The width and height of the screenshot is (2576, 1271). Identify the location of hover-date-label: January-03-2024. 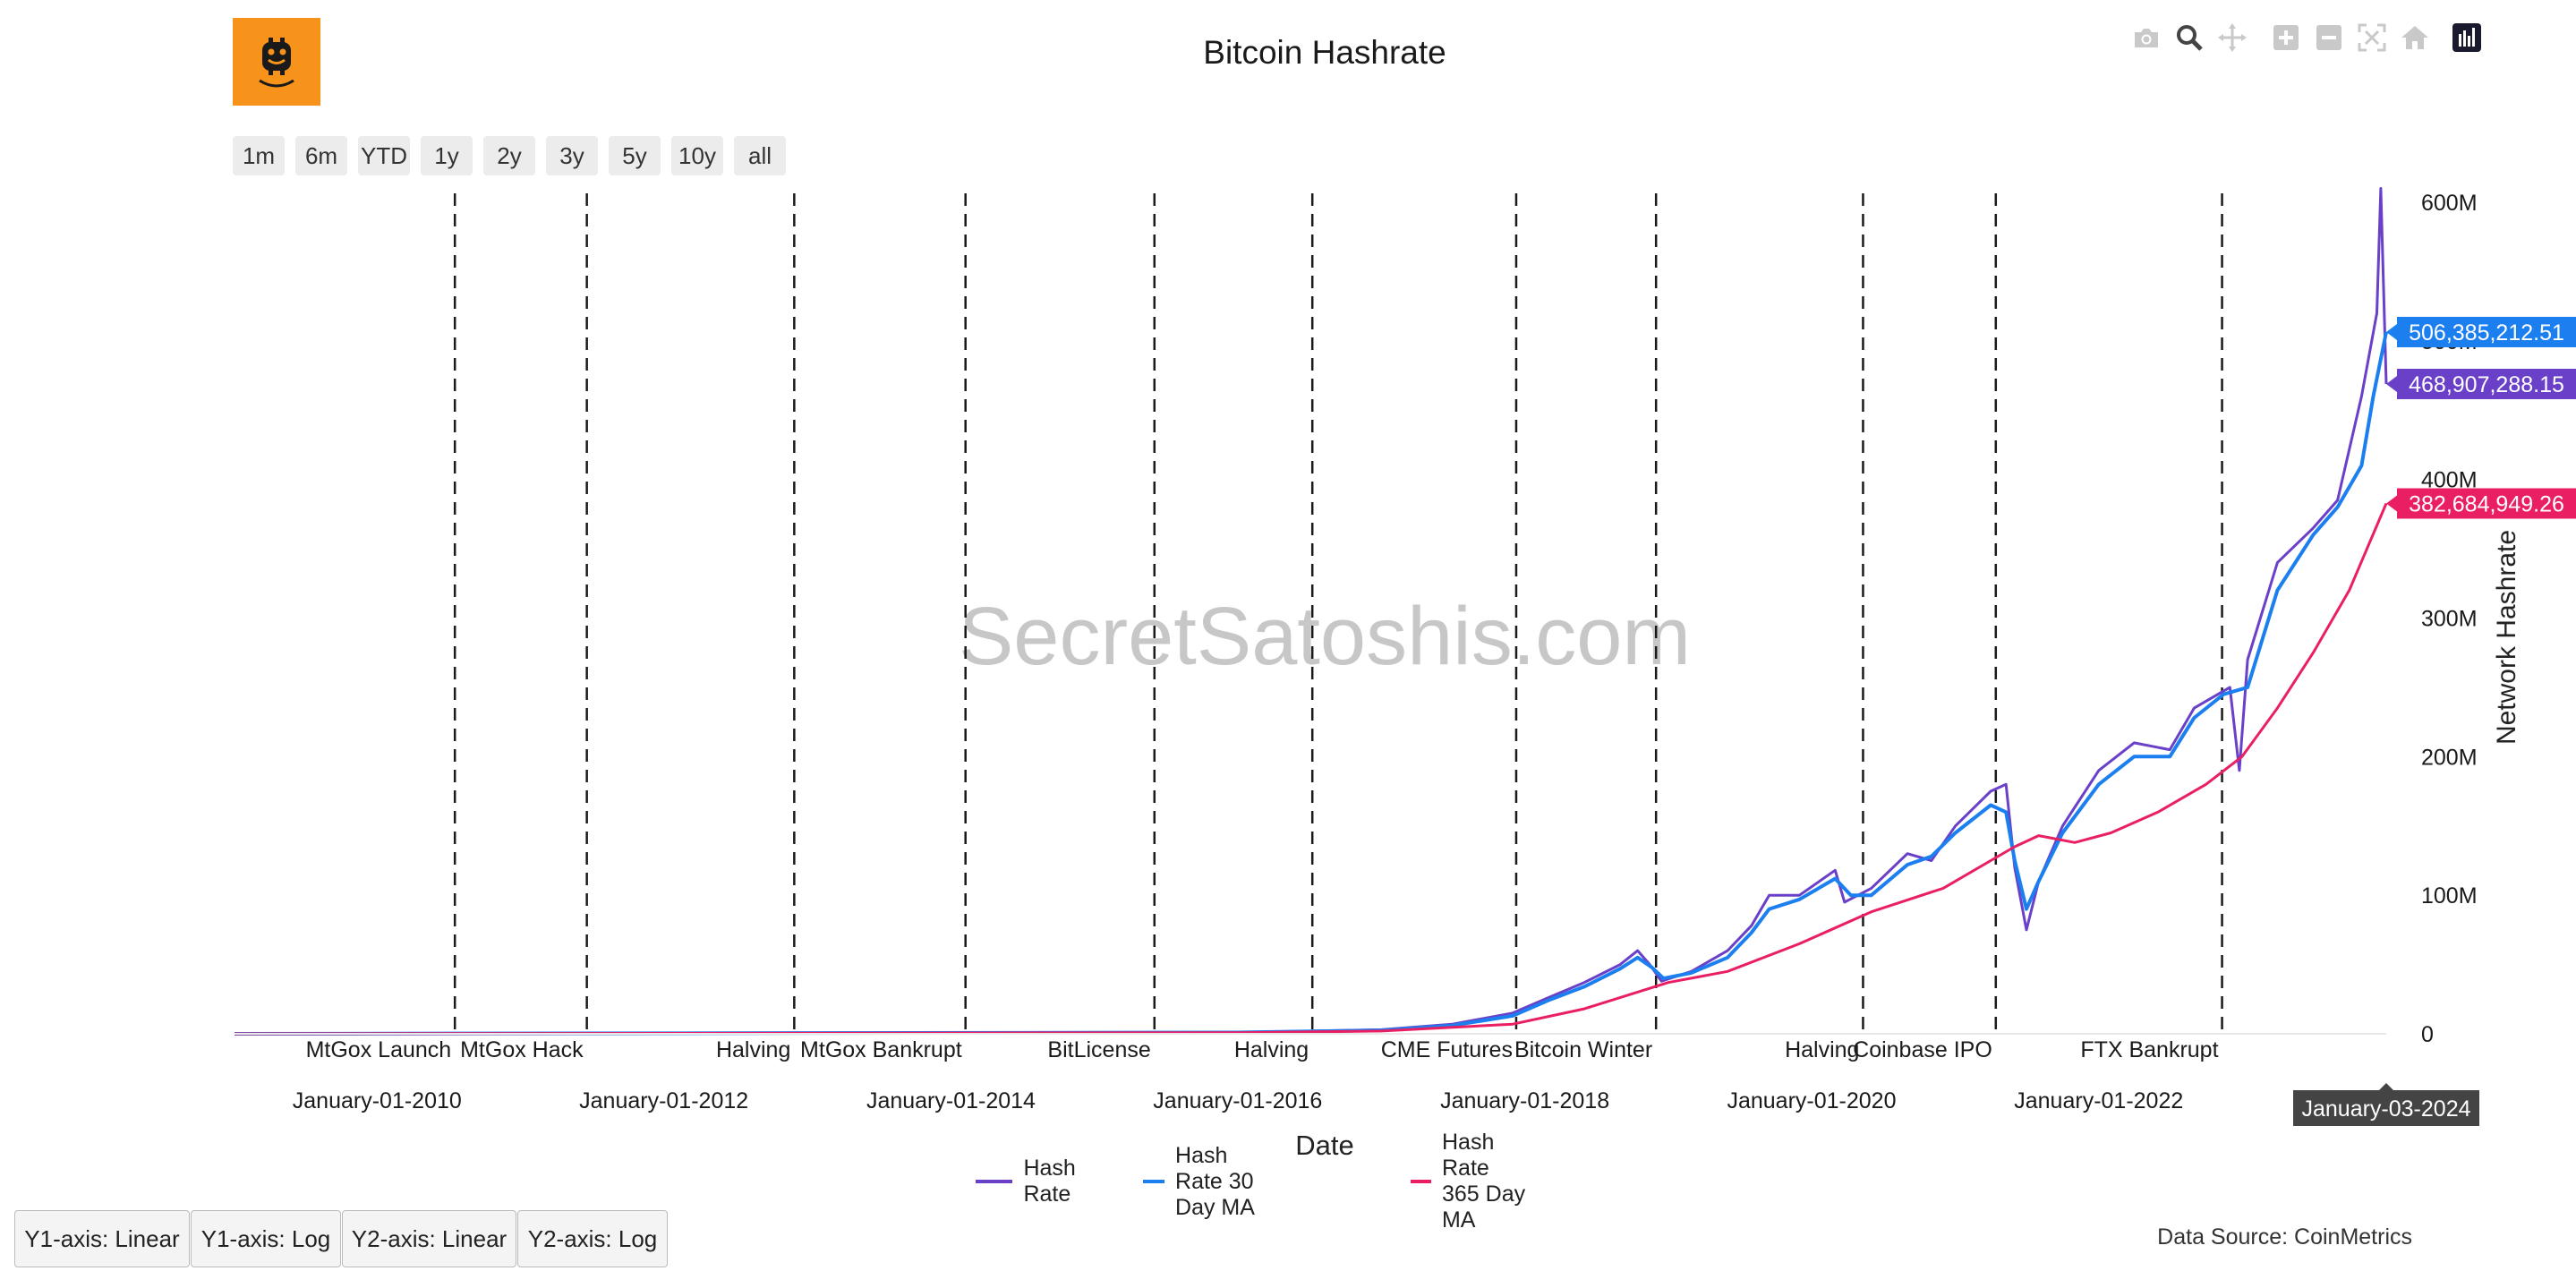
(2385, 1109).